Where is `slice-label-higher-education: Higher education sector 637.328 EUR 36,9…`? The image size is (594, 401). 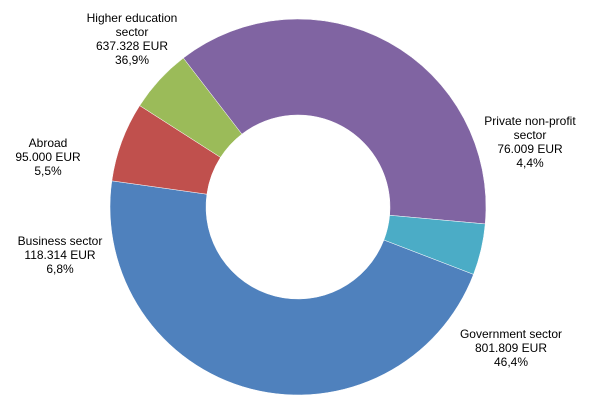 slice-label-higher-education: Higher education sector 637.328 EUR 36,9… is located at coordinates (132, 39).